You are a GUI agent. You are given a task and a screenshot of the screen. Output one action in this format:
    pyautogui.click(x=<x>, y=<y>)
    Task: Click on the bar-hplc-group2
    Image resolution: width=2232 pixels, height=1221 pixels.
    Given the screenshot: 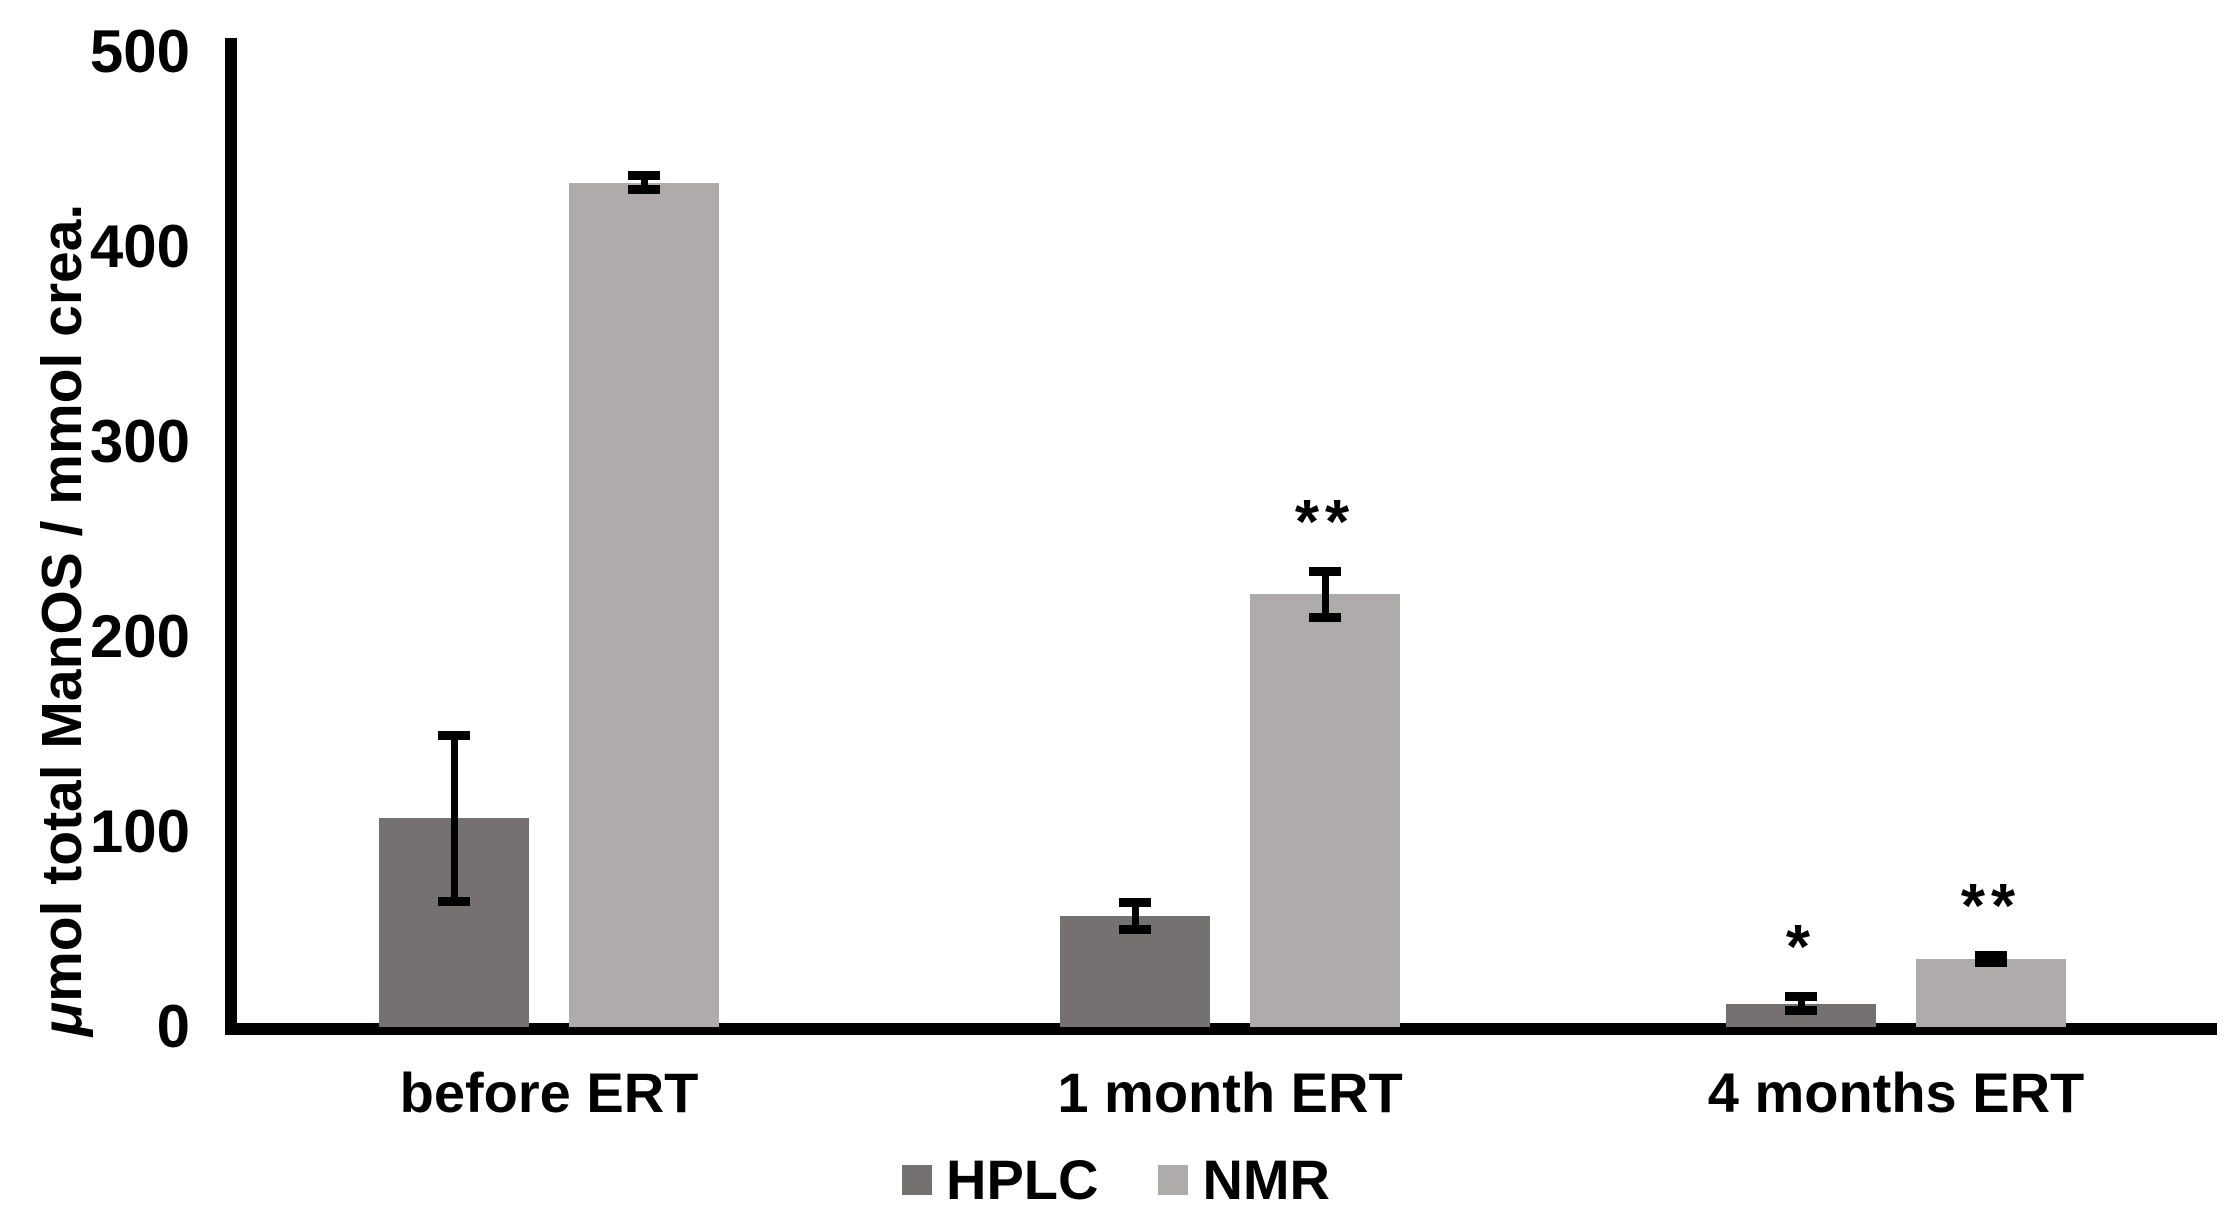 What is the action you would take?
    pyautogui.click(x=1135, y=971)
    